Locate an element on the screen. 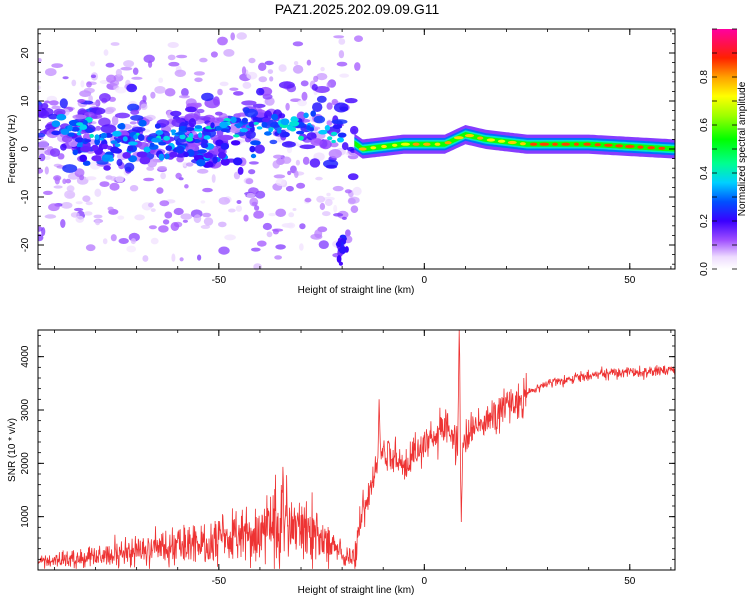 This screenshot has height=600, width=750. x-tick-label: 50 is located at coordinates (630, 581).